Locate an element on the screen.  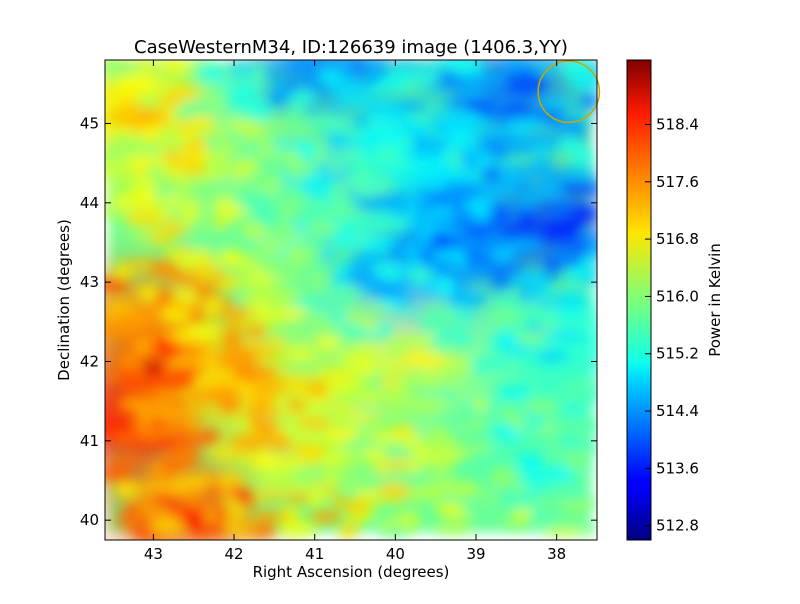
colorbar-tick-label-512.8: 512.8 is located at coordinates (677, 526).